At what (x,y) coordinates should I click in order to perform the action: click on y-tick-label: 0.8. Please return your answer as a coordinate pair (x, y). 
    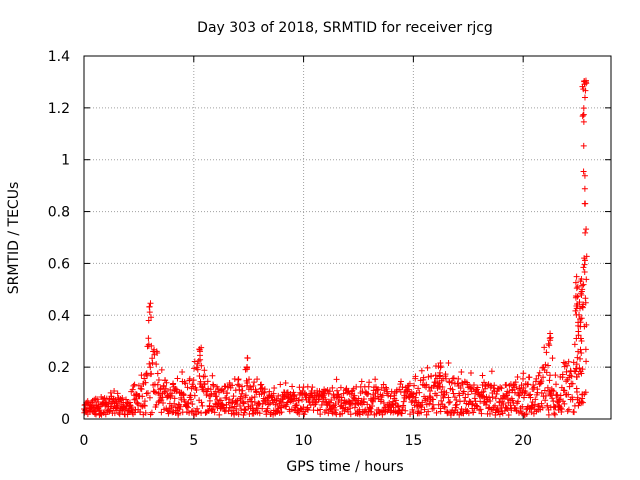
    Looking at the image, I should click on (59, 213).